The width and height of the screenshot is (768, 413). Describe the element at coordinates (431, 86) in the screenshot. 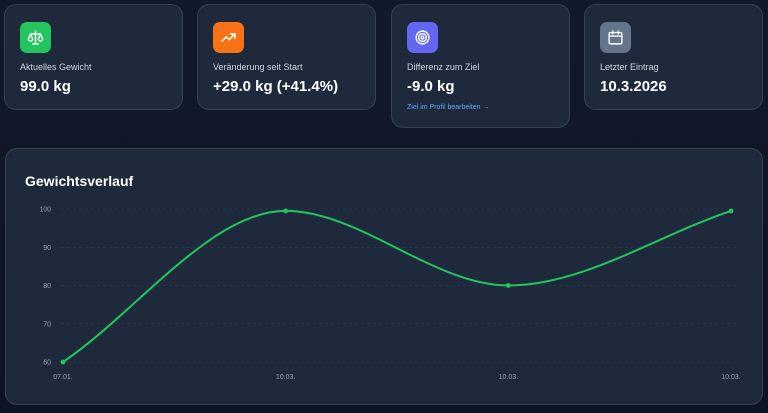

I see `stat-value: -9.0 kg` at that location.